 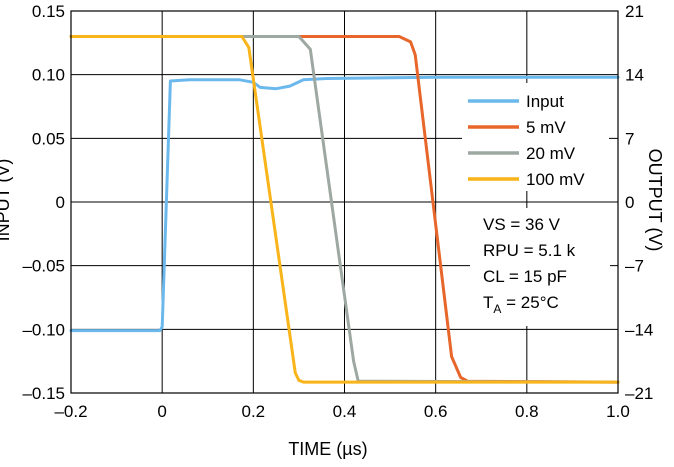 What do you see at coordinates (629, 202) in the screenshot?
I see `right-y-tick-label: 0` at bounding box center [629, 202].